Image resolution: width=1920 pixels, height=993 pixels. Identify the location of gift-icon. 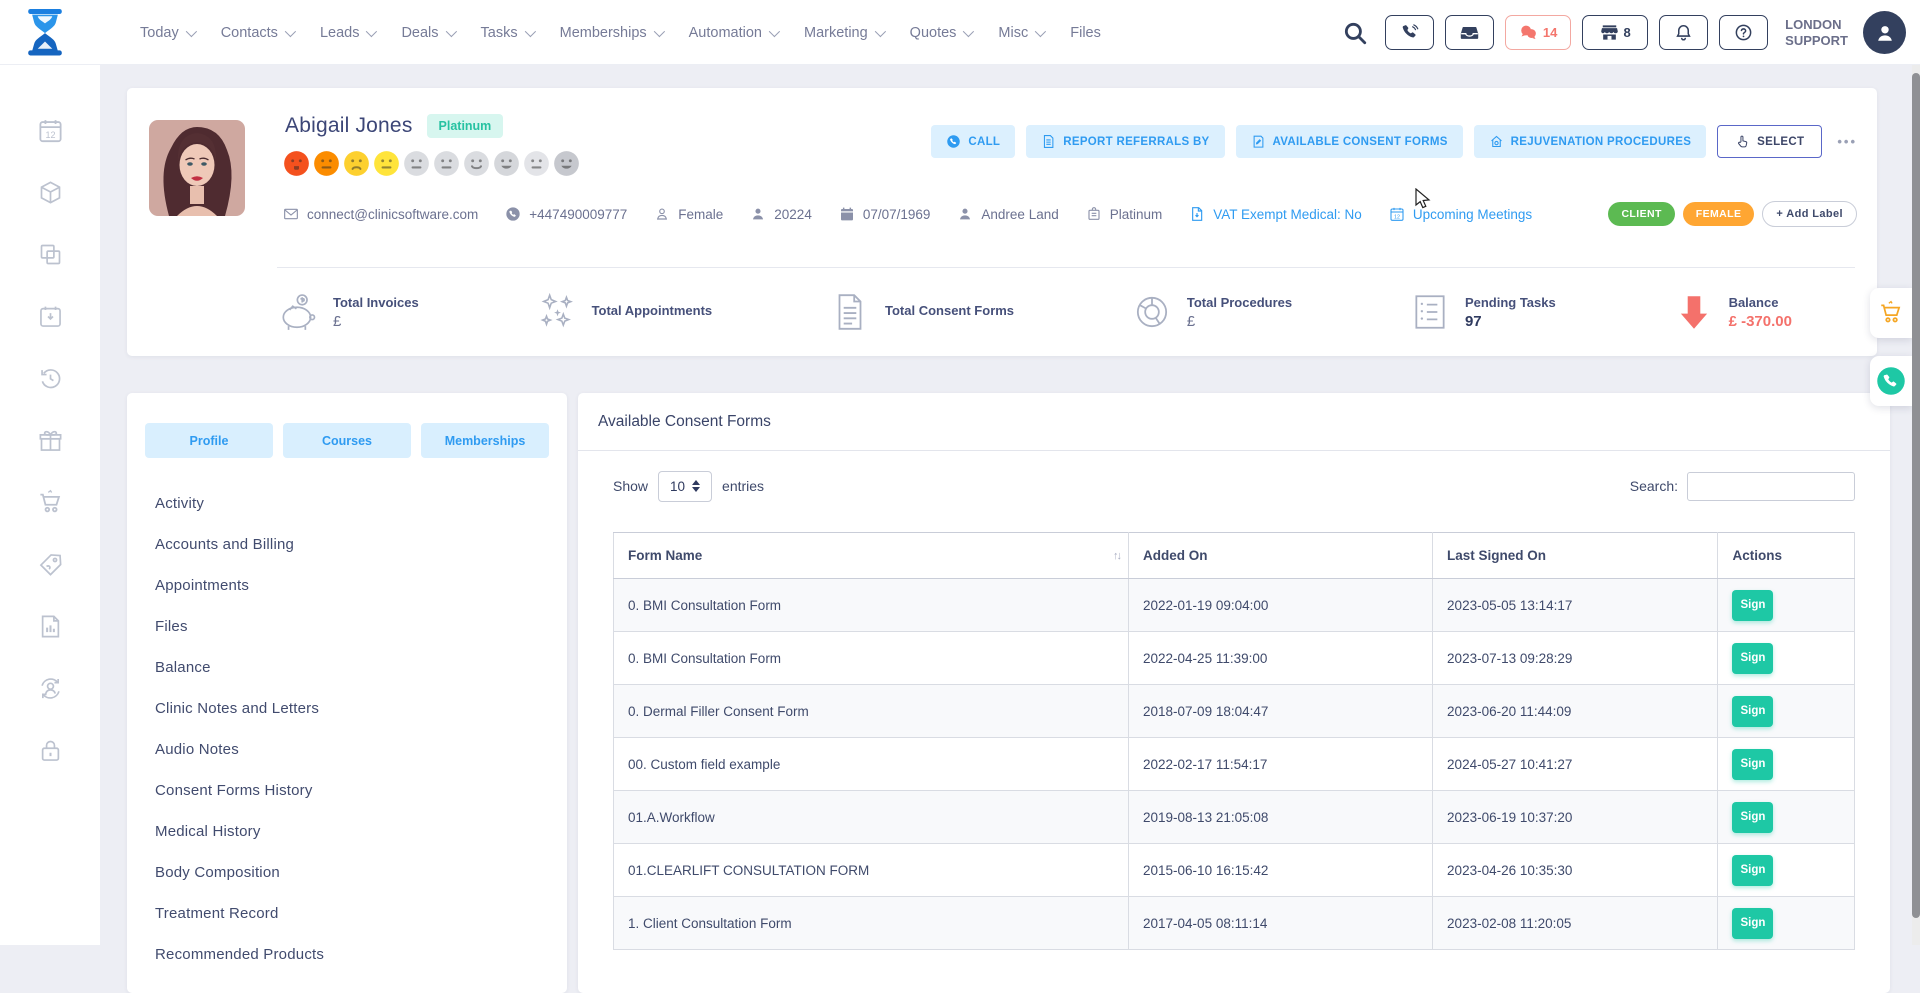
(50, 440).